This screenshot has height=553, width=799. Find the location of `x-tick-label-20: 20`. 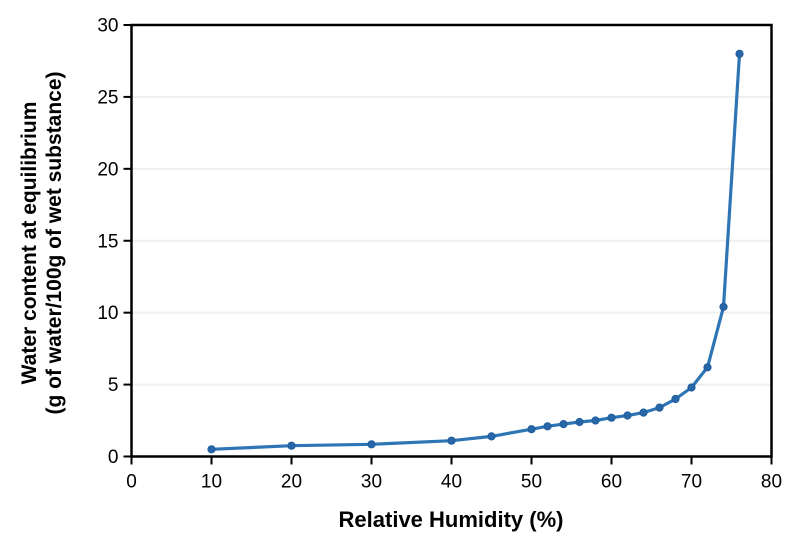

x-tick-label-20: 20 is located at coordinates (291, 482).